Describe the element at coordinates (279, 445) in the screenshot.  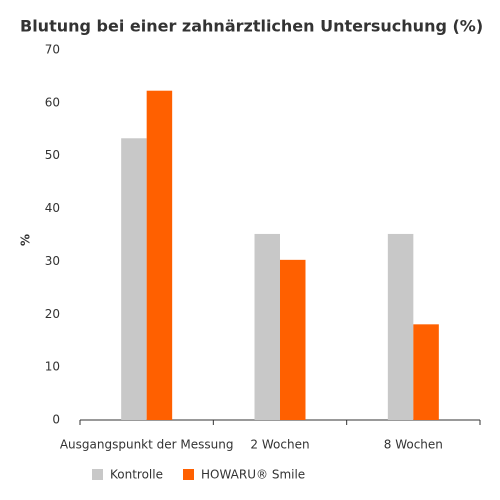
I see `x-tick-label: 2 Wochen` at that location.